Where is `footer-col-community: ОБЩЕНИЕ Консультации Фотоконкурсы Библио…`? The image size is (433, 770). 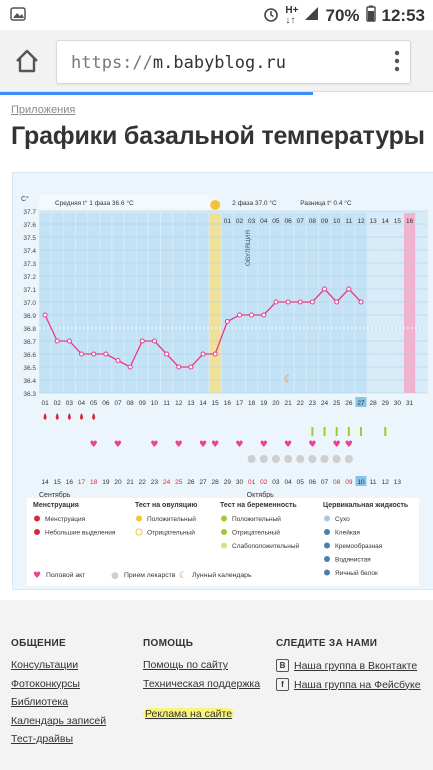
footer-col-community: ОБЩЕНИЕ Консультации Фотоконкурсы Библио… is located at coordinates (58, 695).